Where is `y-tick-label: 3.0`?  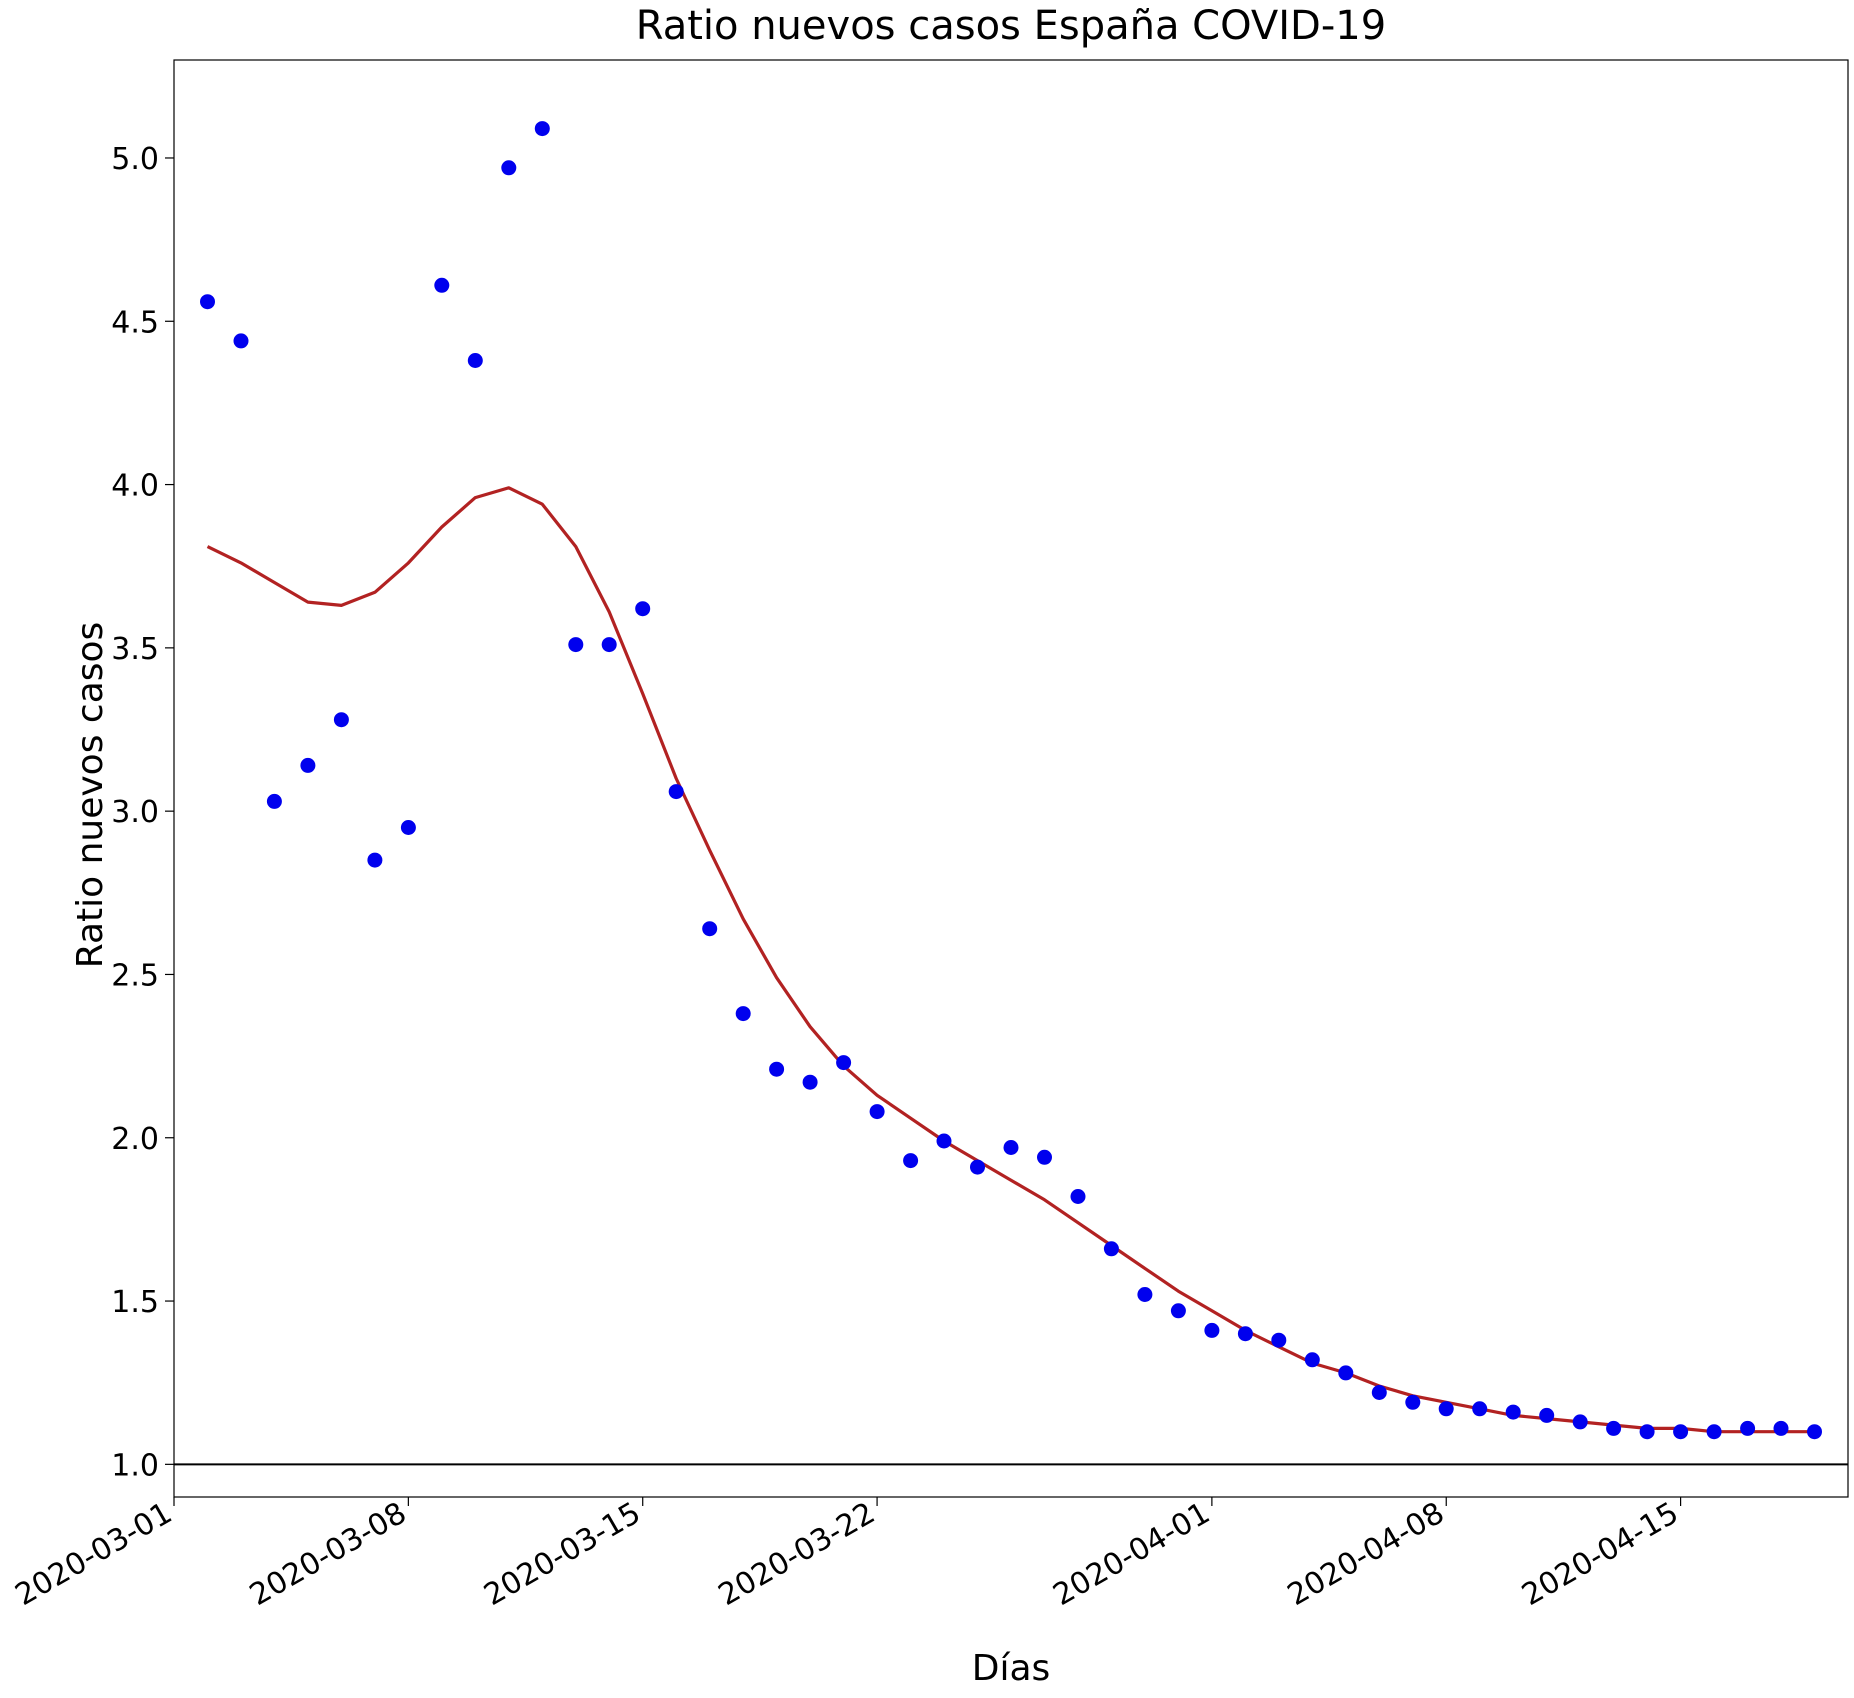 y-tick-label: 3.0 is located at coordinates (135, 812).